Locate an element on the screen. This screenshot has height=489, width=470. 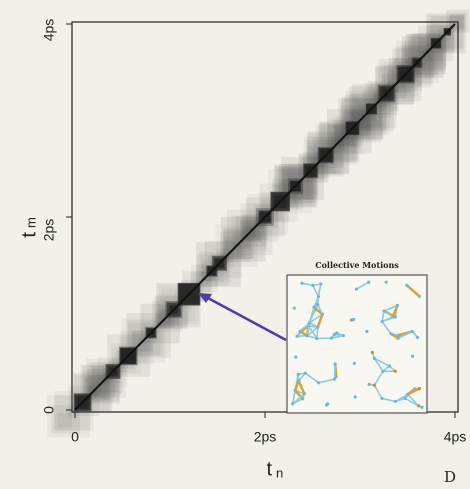
arrow-line is located at coordinates (246, 318).